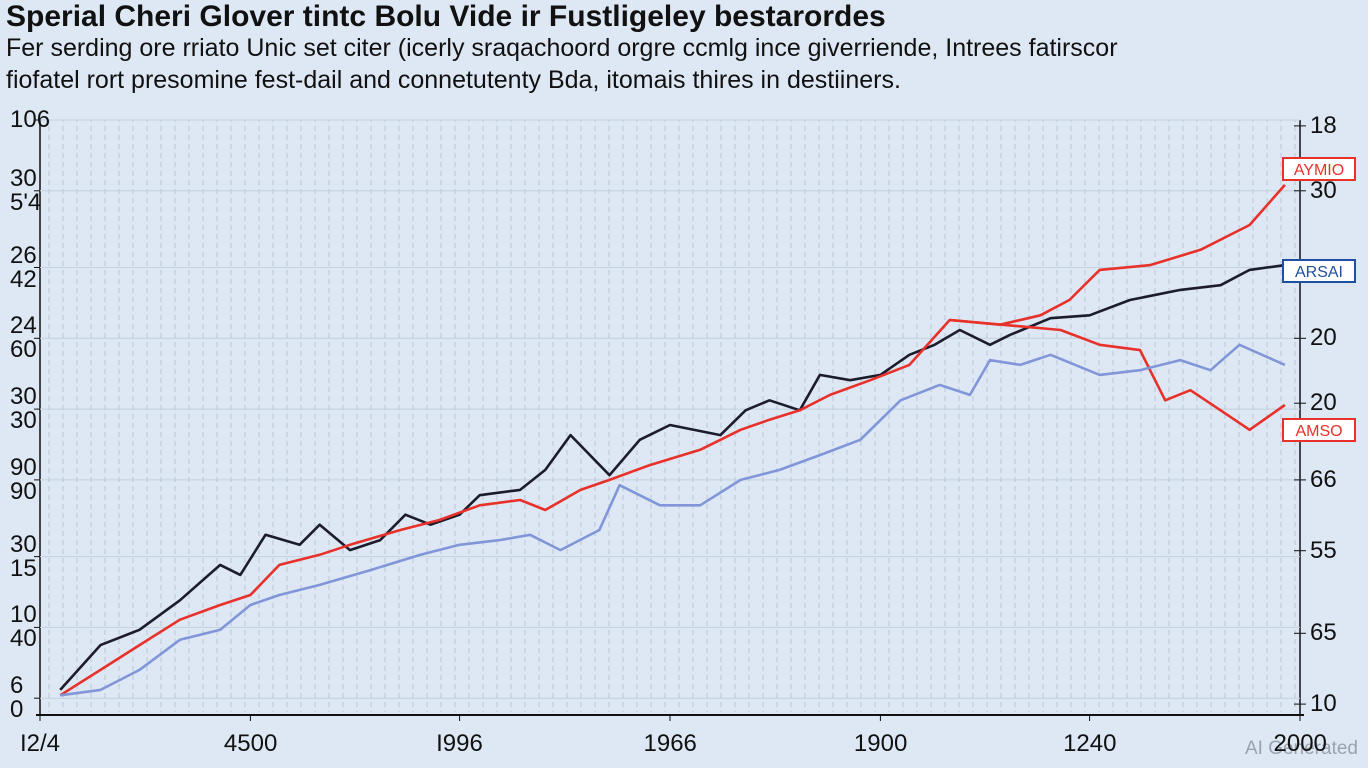 This screenshot has width=1368, height=768. I want to click on watermark: AI Generated, so click(1301, 748).